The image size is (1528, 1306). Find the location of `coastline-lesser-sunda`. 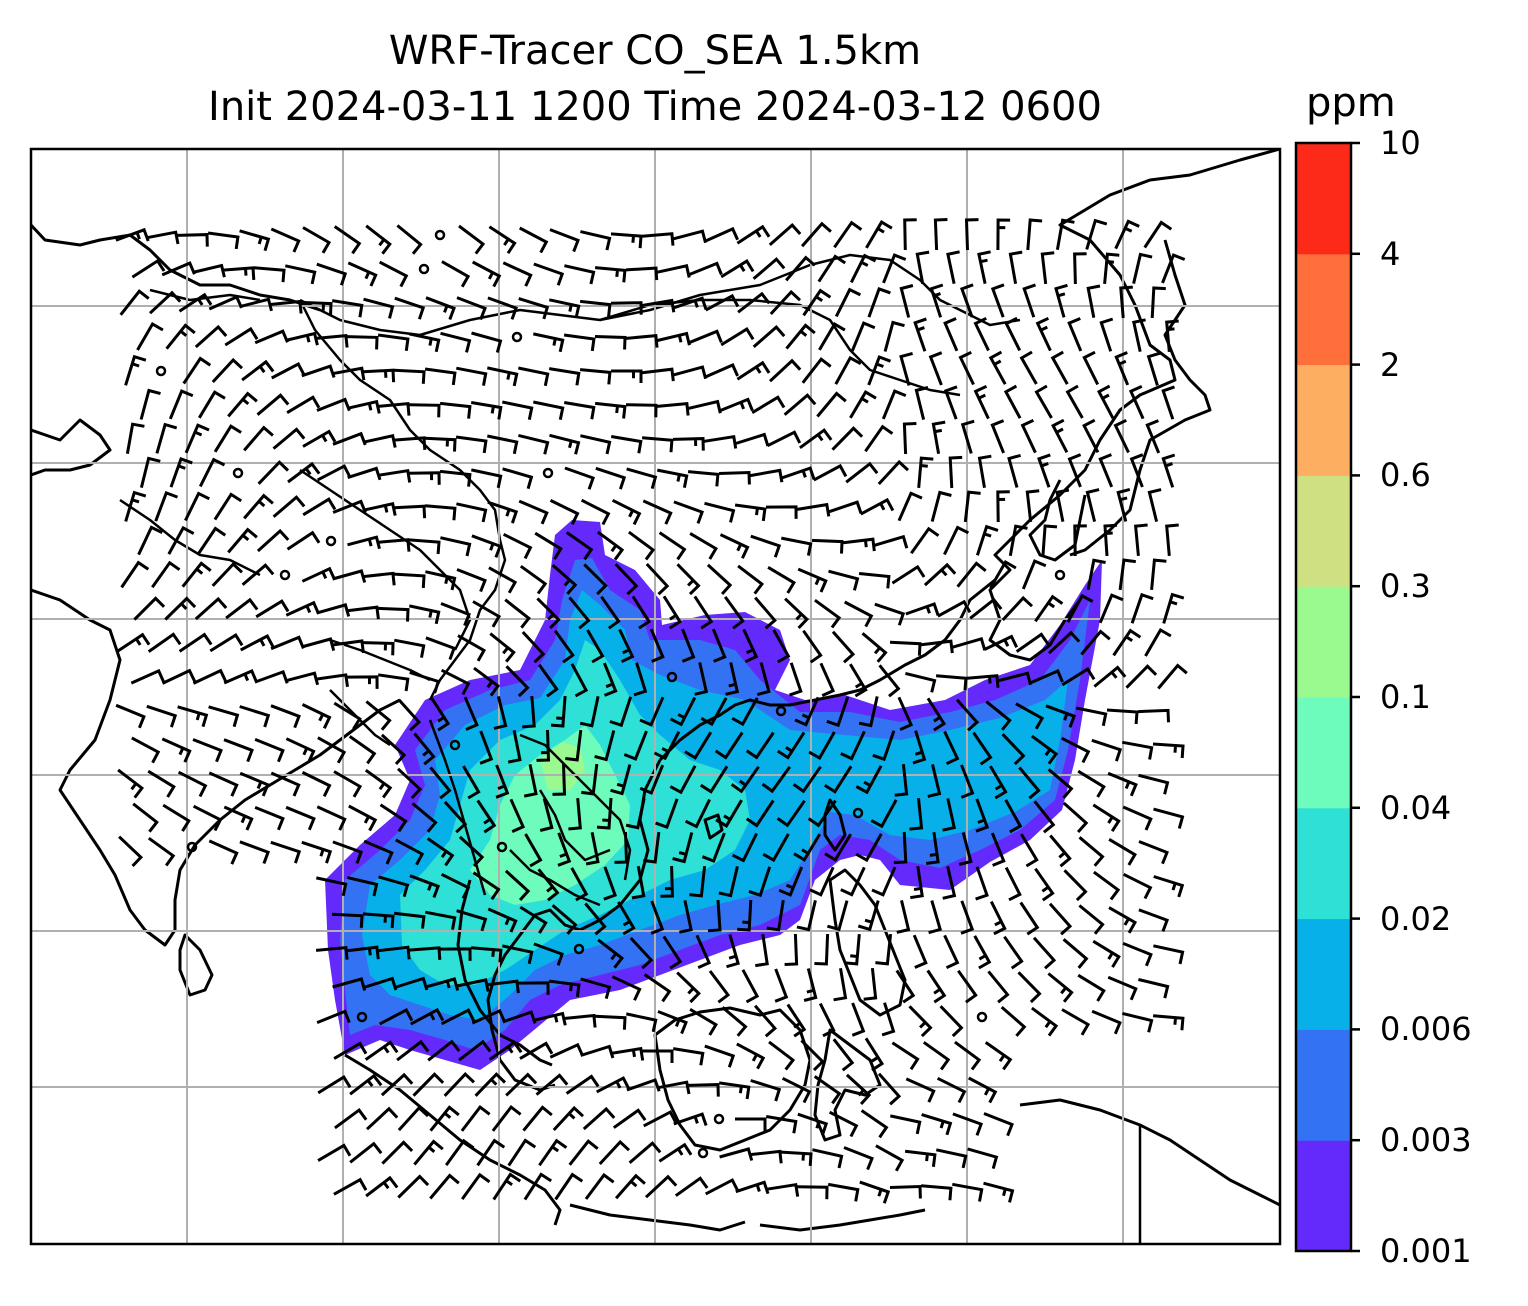

coastline-lesser-sunda is located at coordinates (842, 1220).